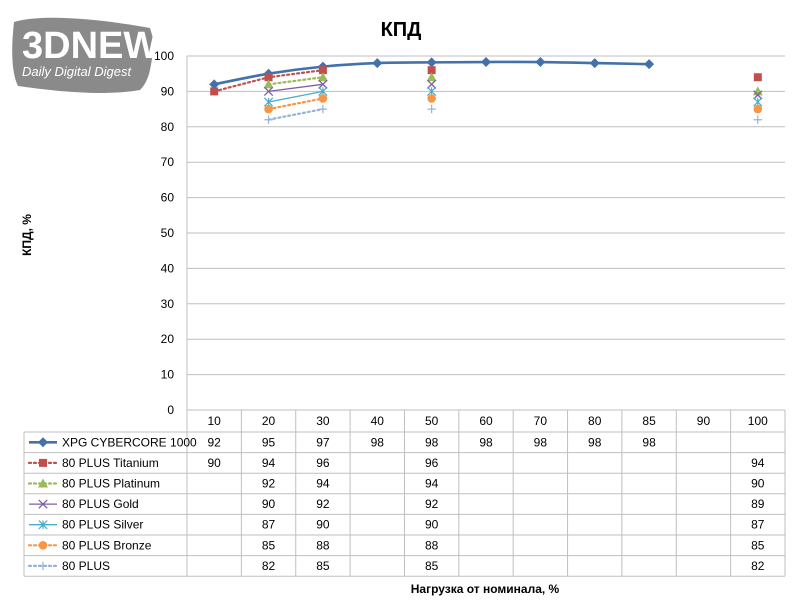 The height and width of the screenshot is (613, 800). I want to click on logo-brush, so click(83, 55).